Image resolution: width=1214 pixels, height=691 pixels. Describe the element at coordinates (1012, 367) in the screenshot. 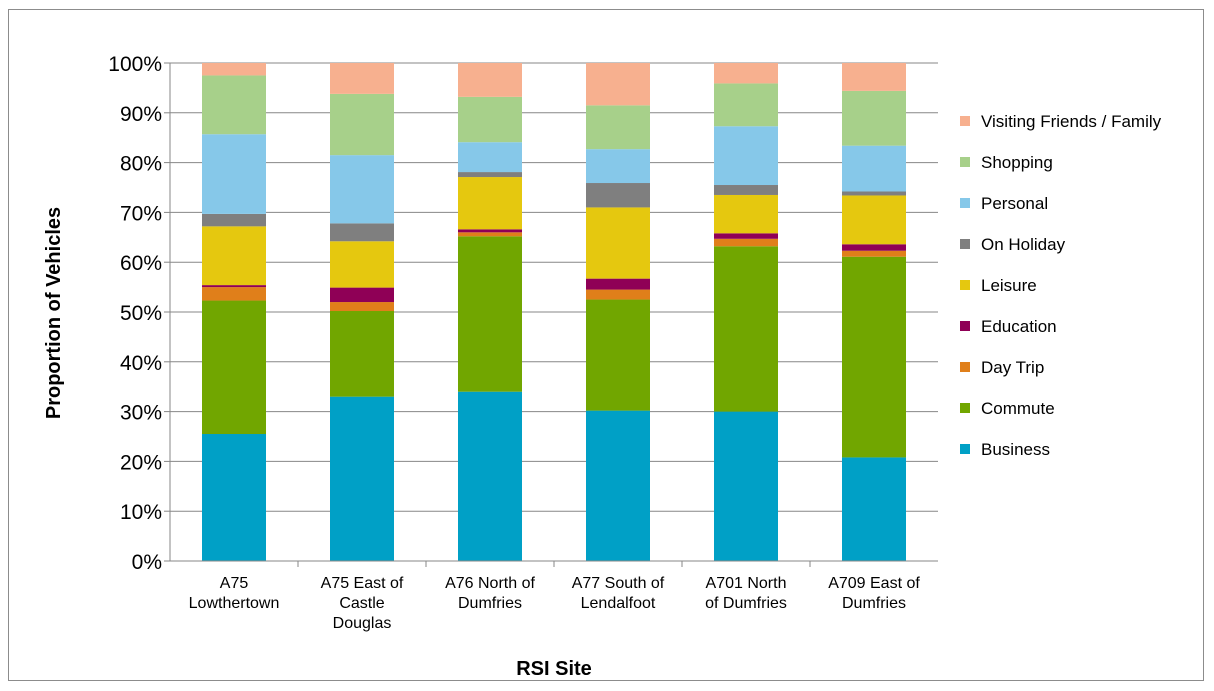

I see `legend-label: Day Trip` at that location.